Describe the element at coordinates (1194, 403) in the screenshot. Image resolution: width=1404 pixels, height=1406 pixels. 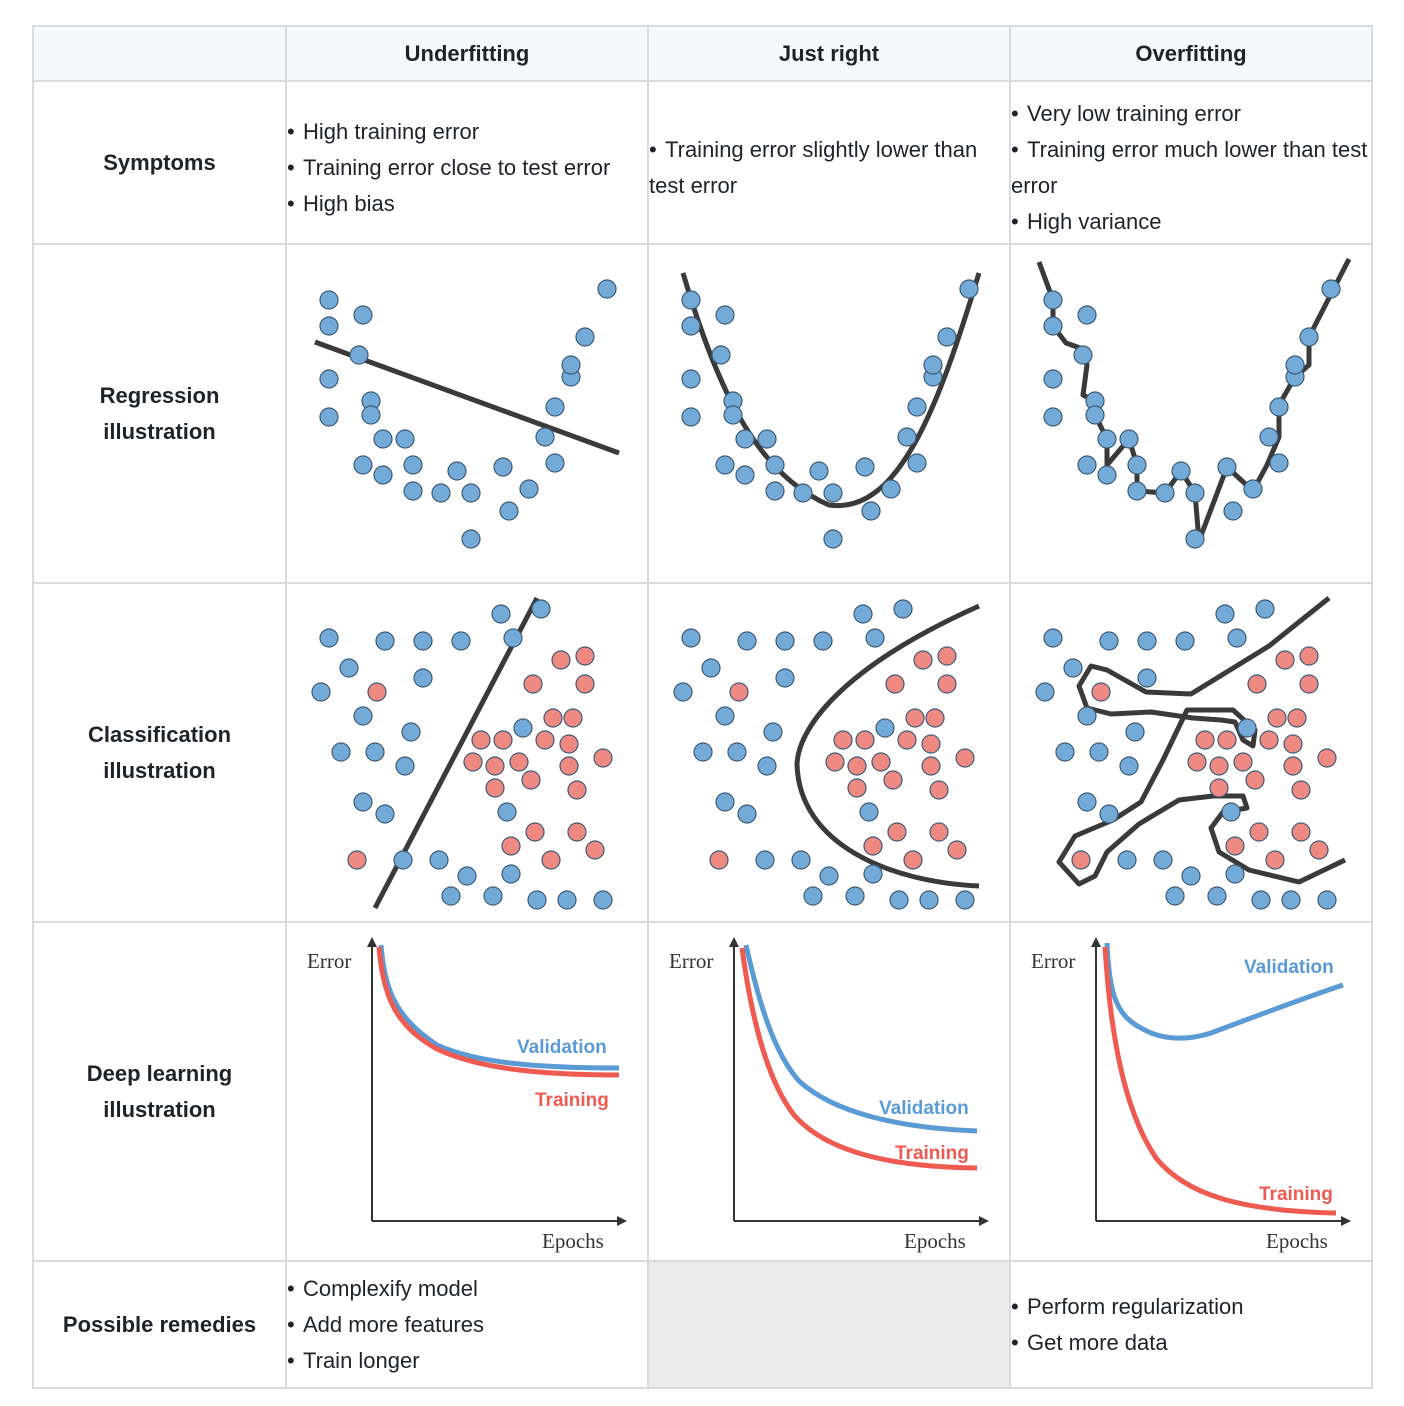
I see `regression-overfitting-plot` at that location.